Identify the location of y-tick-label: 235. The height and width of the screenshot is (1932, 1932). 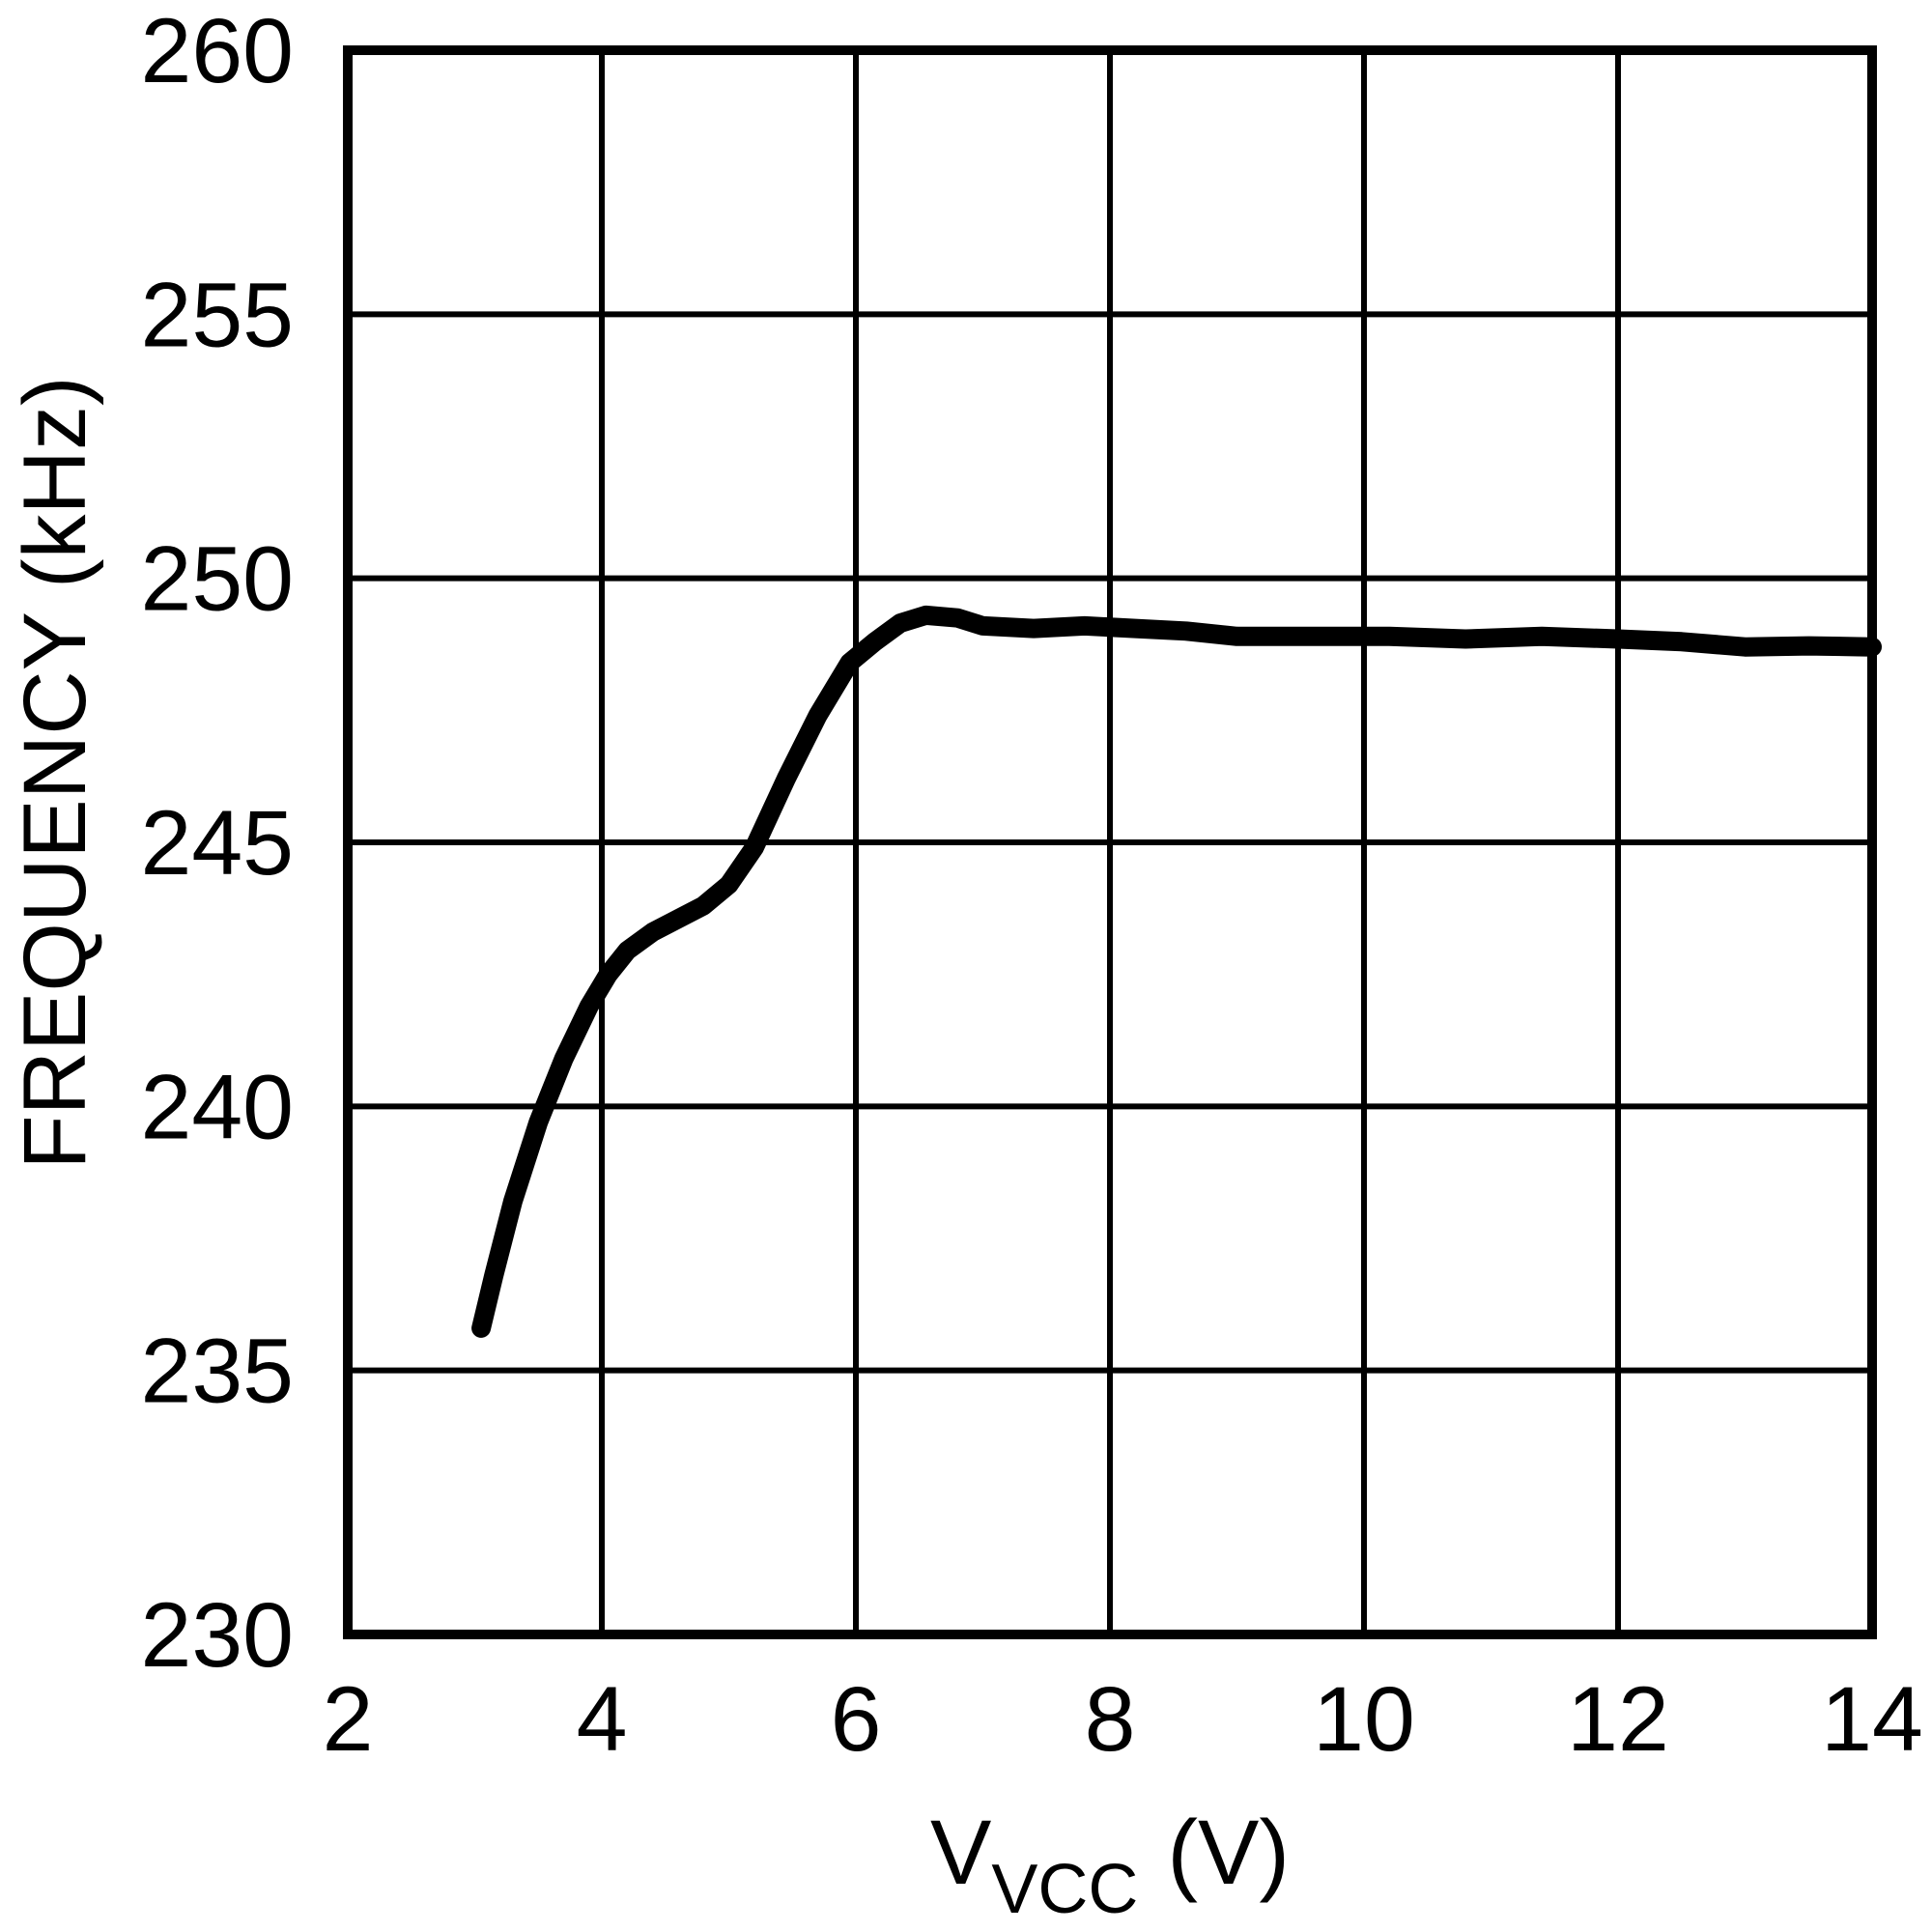
(217, 1372).